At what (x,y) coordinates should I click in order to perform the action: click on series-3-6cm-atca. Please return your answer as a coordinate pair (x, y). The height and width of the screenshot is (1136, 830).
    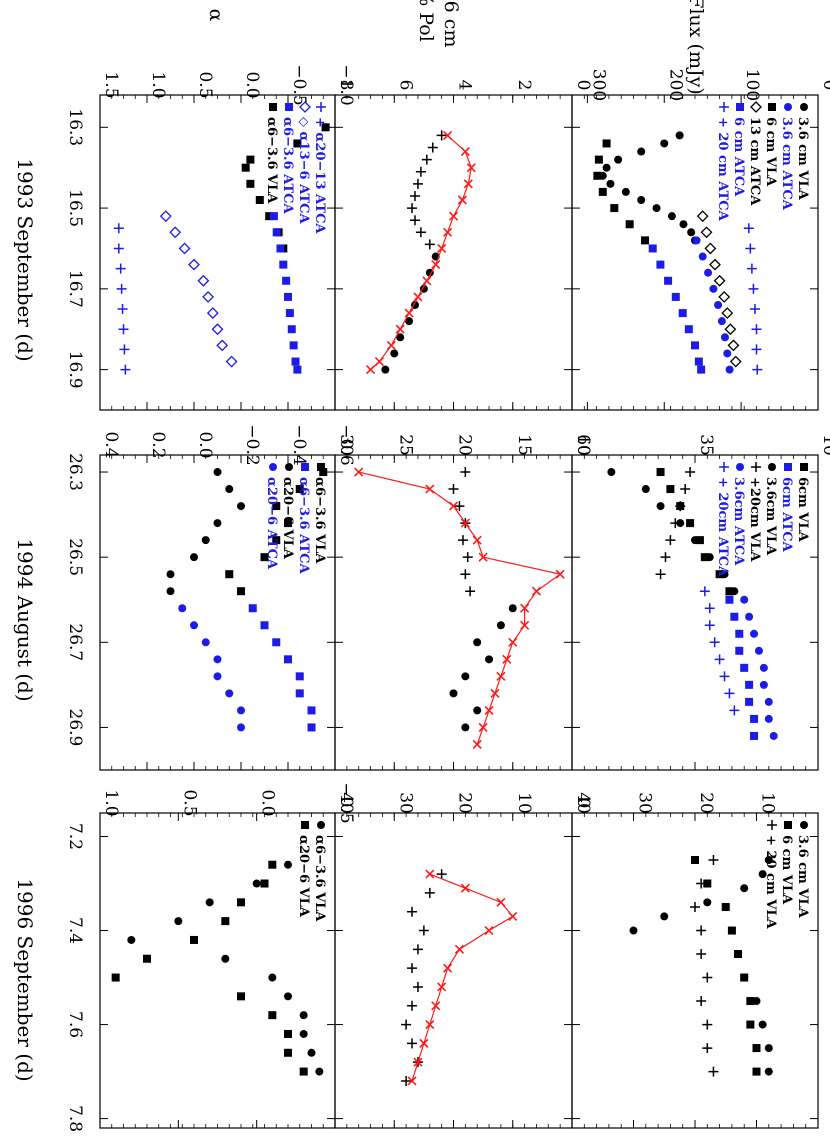
    Looking at the image, I should click on (483, 668).